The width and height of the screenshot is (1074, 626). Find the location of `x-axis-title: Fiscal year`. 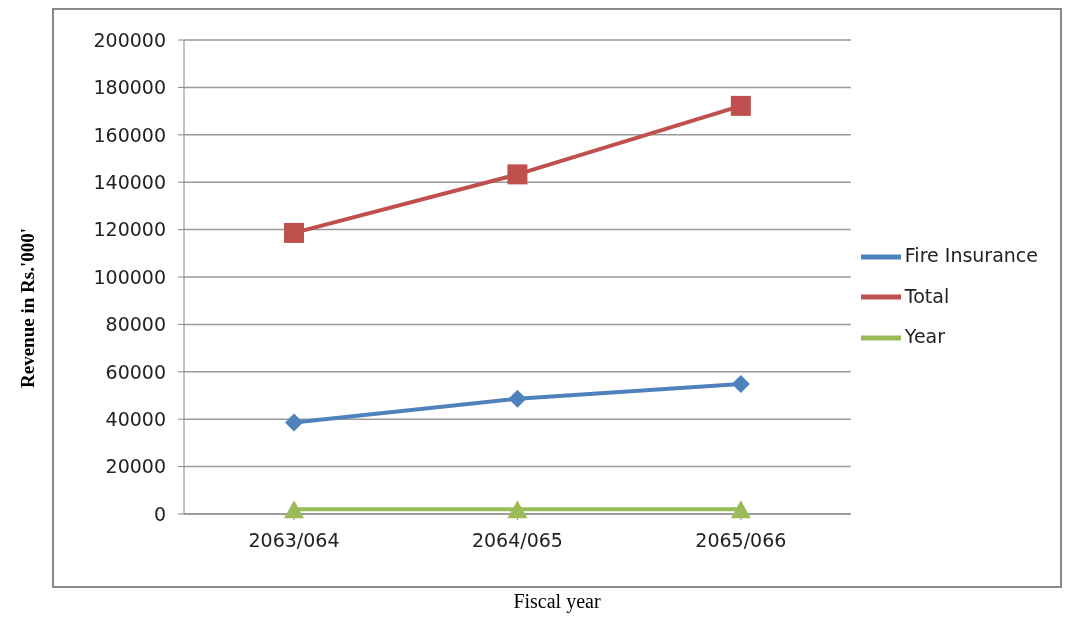

x-axis-title: Fiscal year is located at coordinates (557, 601).